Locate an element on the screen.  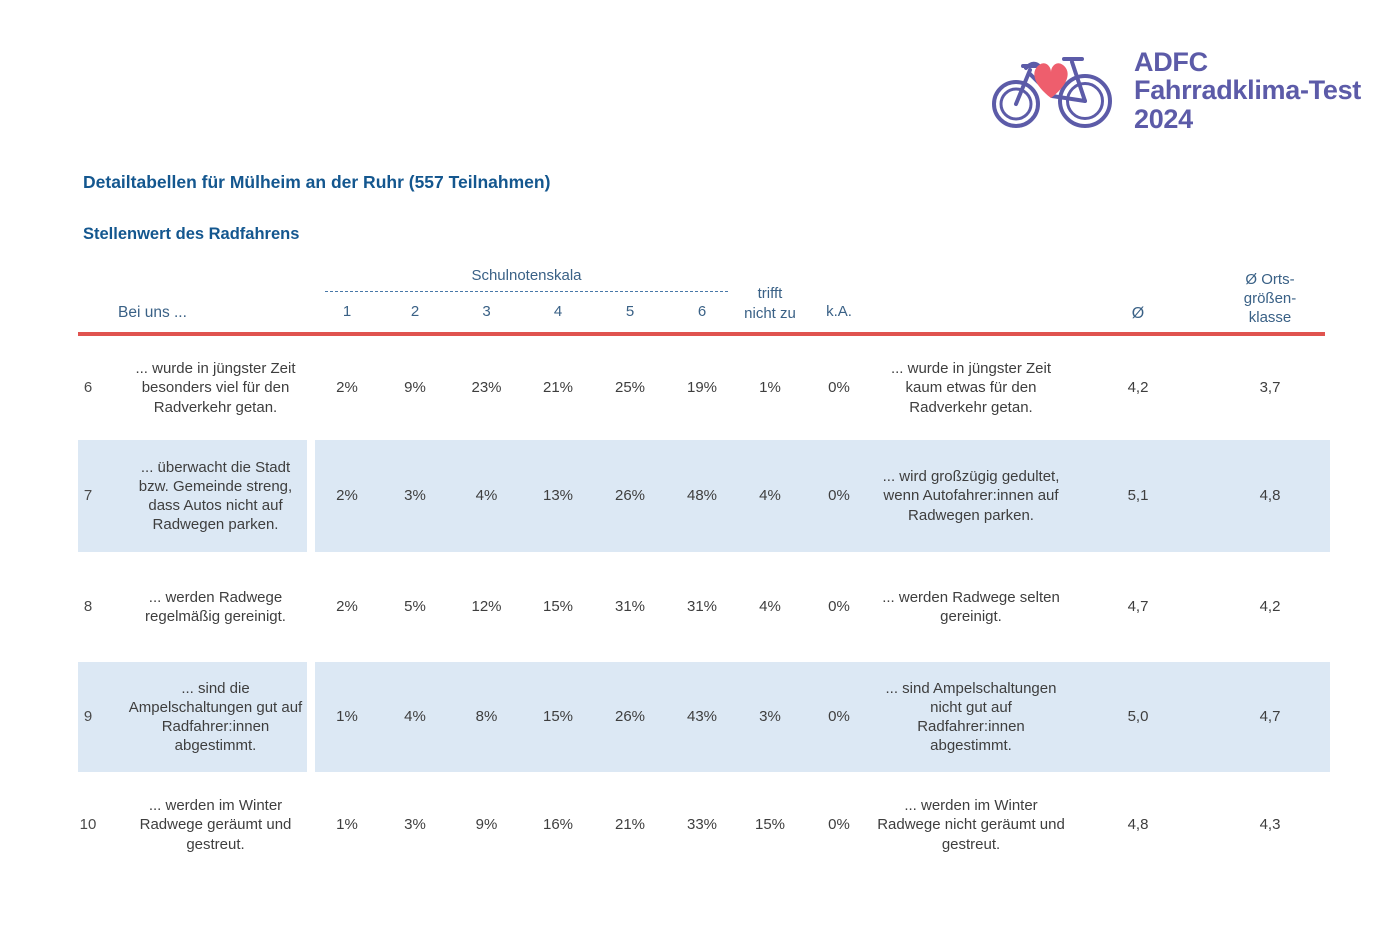
value-average: 4,8 is located at coordinates (1138, 825).